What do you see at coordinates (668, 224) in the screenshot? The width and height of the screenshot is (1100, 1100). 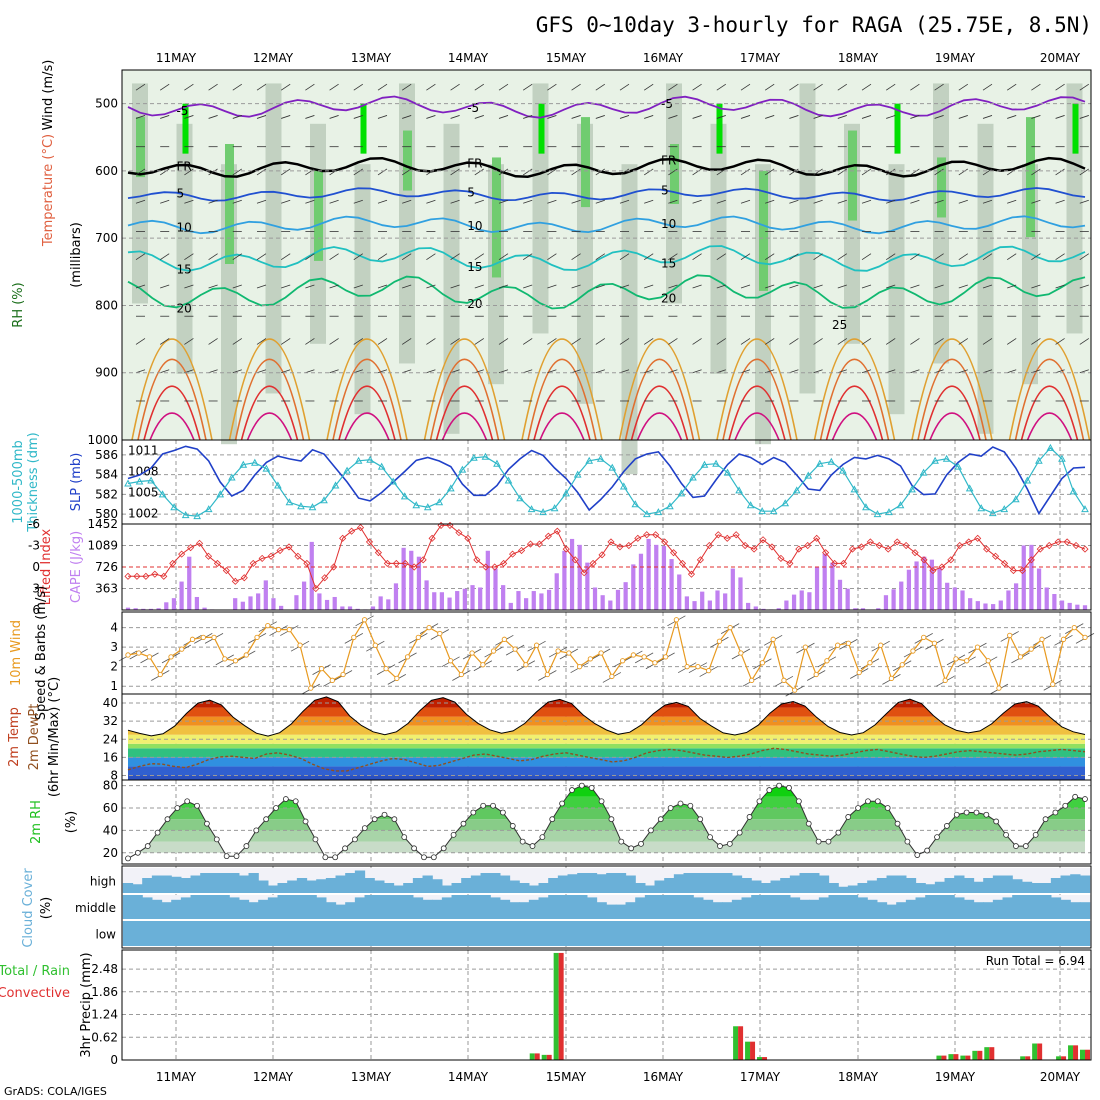 I see `xsection-contour-label-3-2: 10` at bounding box center [668, 224].